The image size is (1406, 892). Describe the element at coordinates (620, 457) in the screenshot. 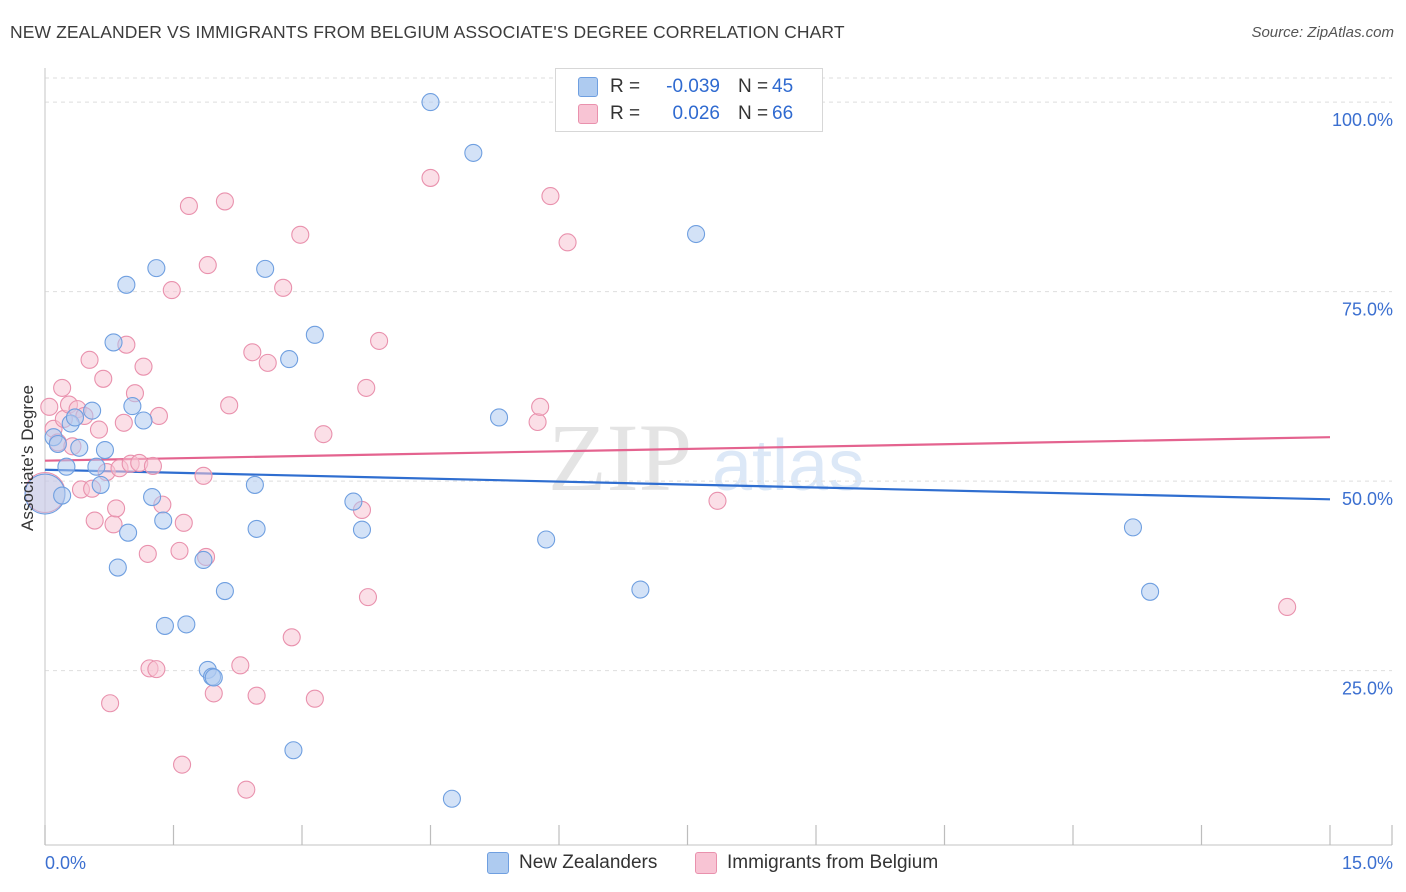

I see `watermark-zip: ZIP` at that location.